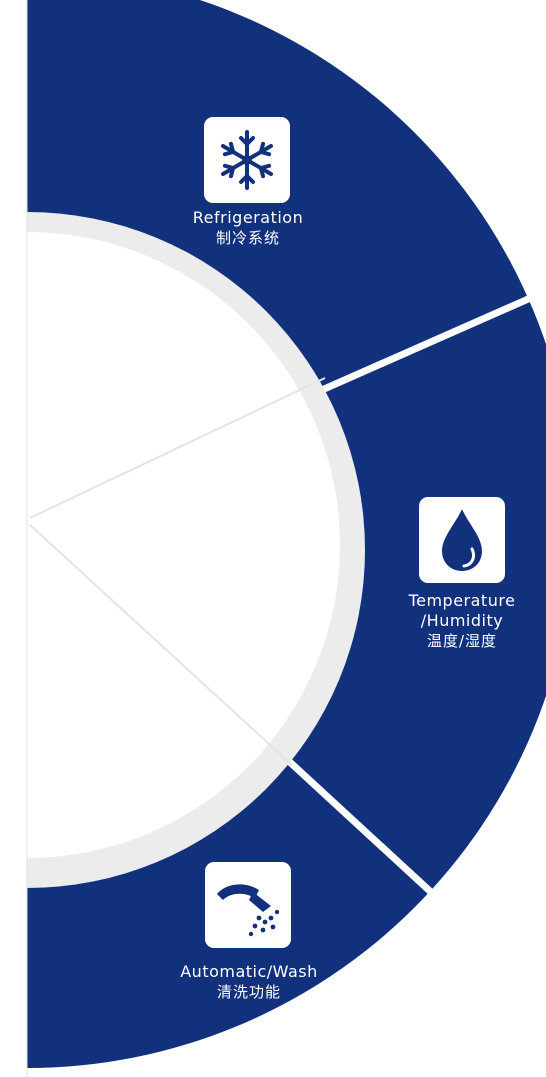  Describe the element at coordinates (247, 238) in the screenshot. I see `refrigeration-label-zh: 制冷系统` at that location.